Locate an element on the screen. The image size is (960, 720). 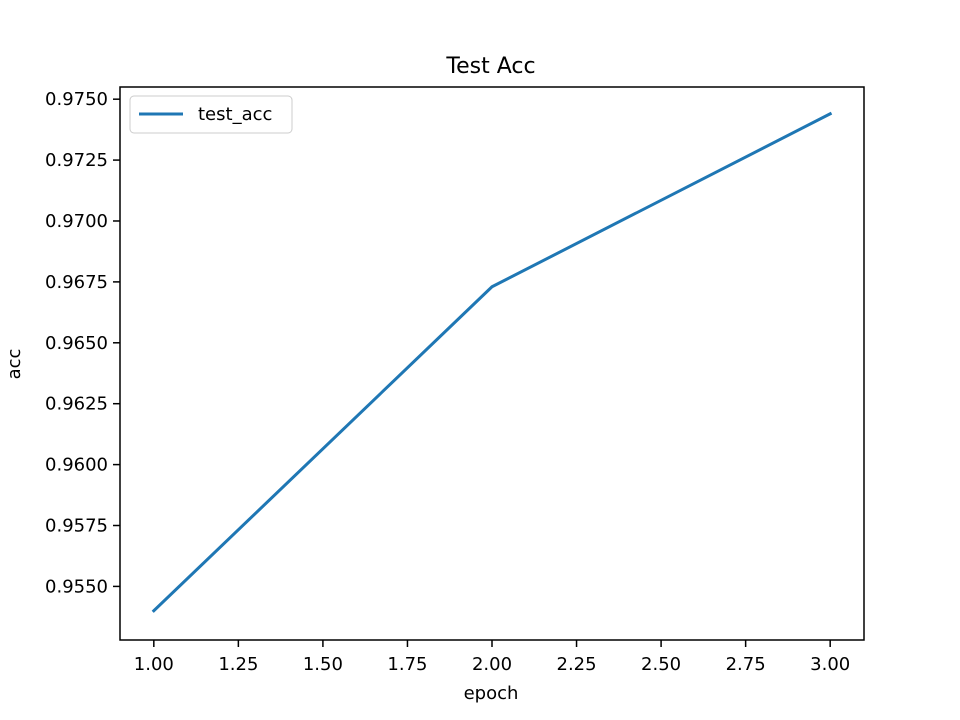
y-axis-label: acc is located at coordinates (14, 364).